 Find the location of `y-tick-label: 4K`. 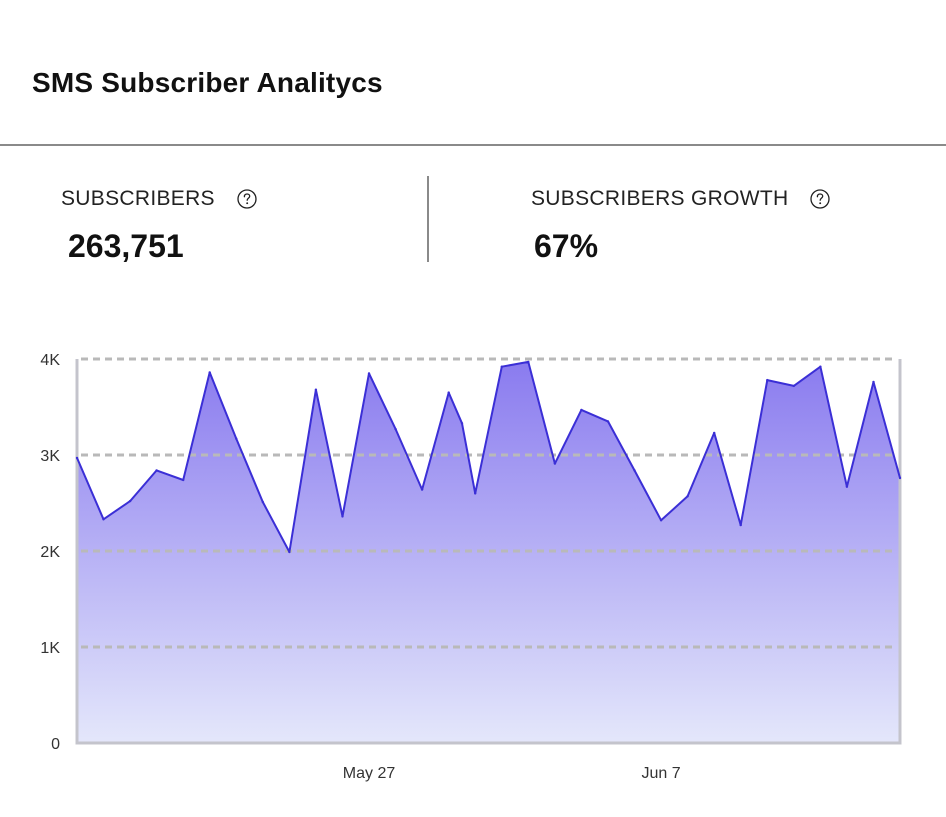

y-tick-label: 4K is located at coordinates (50, 360).